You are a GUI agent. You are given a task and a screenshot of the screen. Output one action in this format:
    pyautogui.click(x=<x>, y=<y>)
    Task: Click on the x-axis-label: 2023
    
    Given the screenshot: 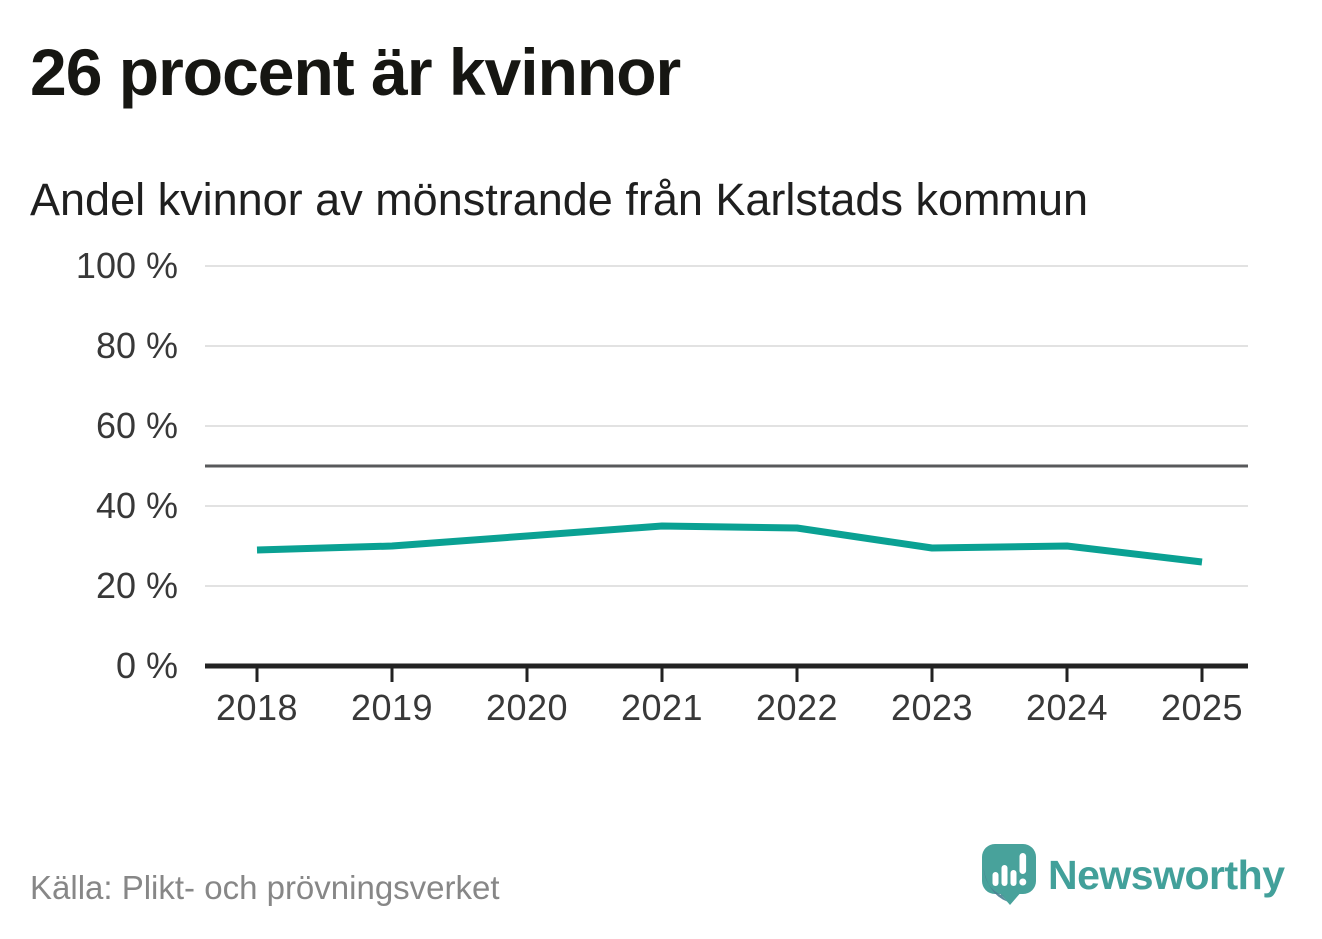 What is the action you would take?
    pyautogui.click(x=932, y=707)
    